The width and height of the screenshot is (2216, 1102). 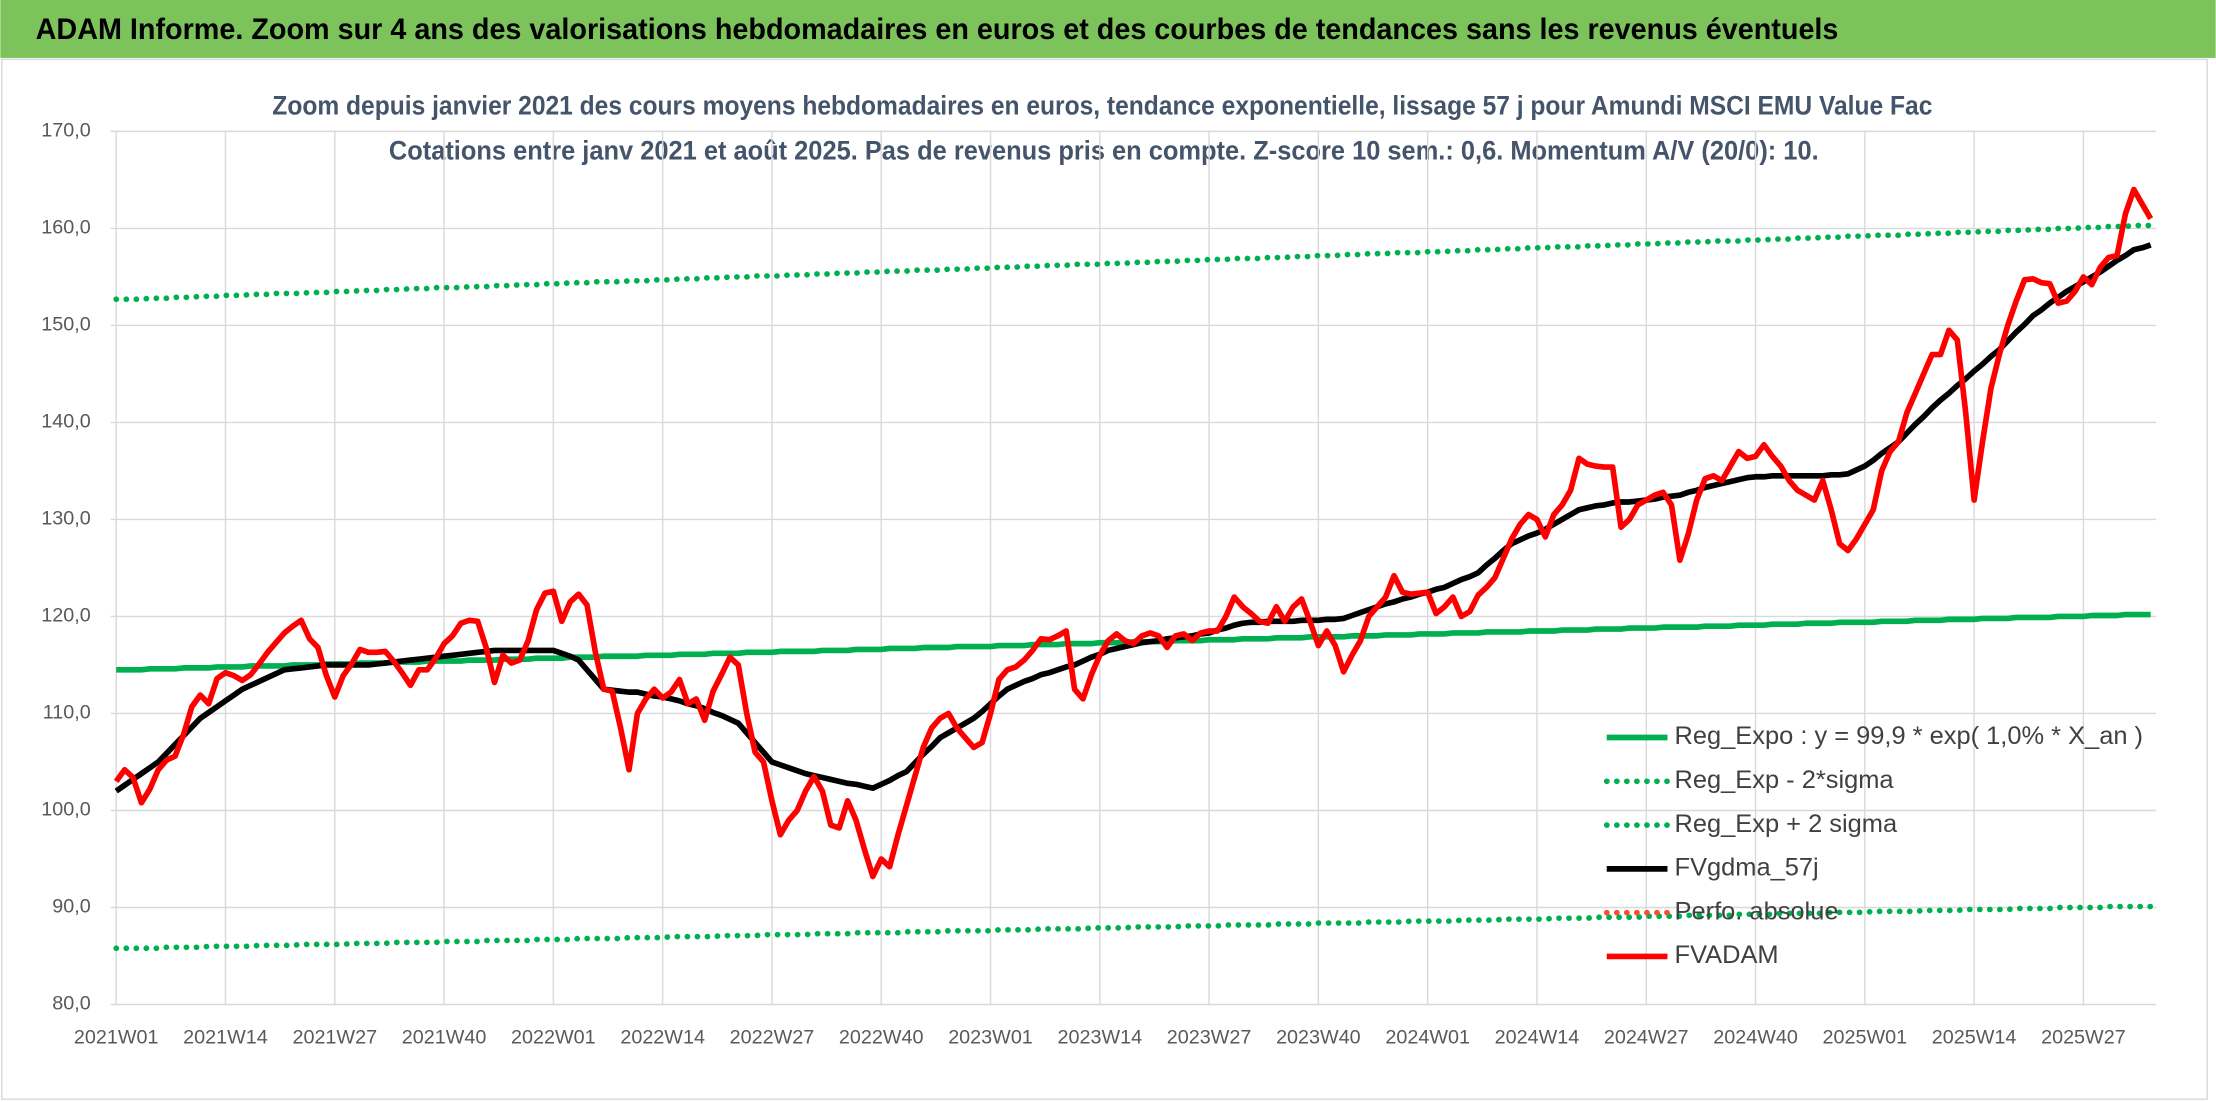 What do you see at coordinates (1974, 1038) in the screenshot?
I see `x-tick-label: 2025W14` at bounding box center [1974, 1038].